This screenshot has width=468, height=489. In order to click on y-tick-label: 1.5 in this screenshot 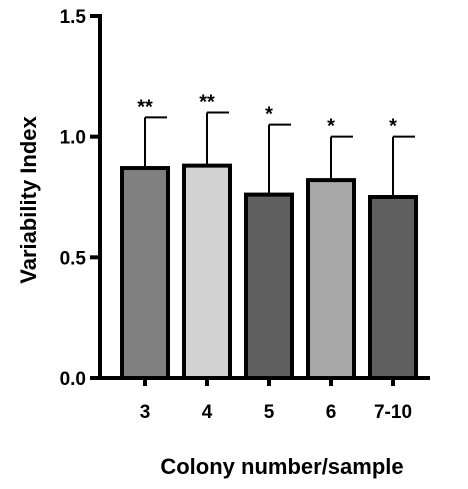, I will do `click(73, 17)`.